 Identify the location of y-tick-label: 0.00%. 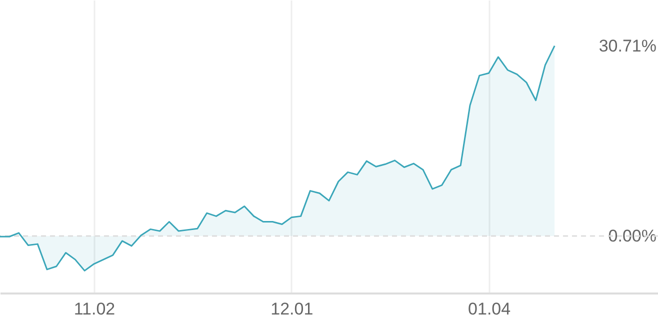
(632, 236).